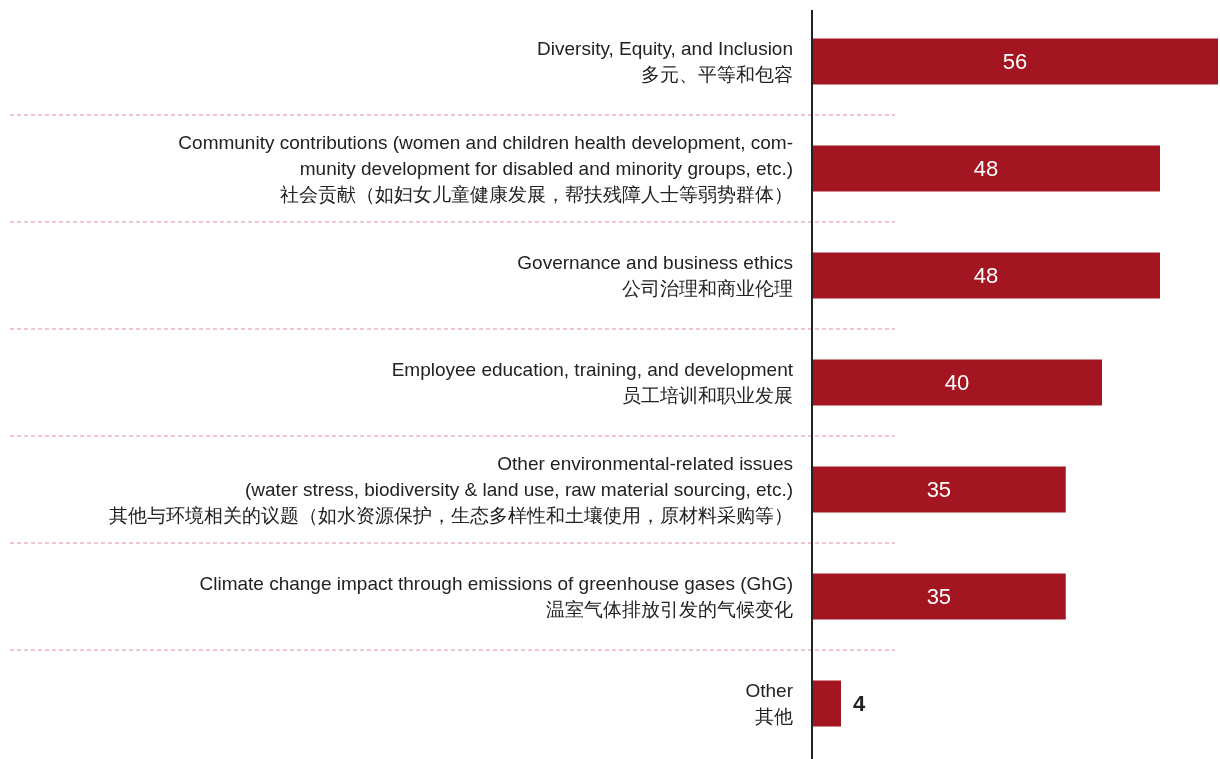 The image size is (1220, 759). I want to click on data-label: 4, so click(859, 704).